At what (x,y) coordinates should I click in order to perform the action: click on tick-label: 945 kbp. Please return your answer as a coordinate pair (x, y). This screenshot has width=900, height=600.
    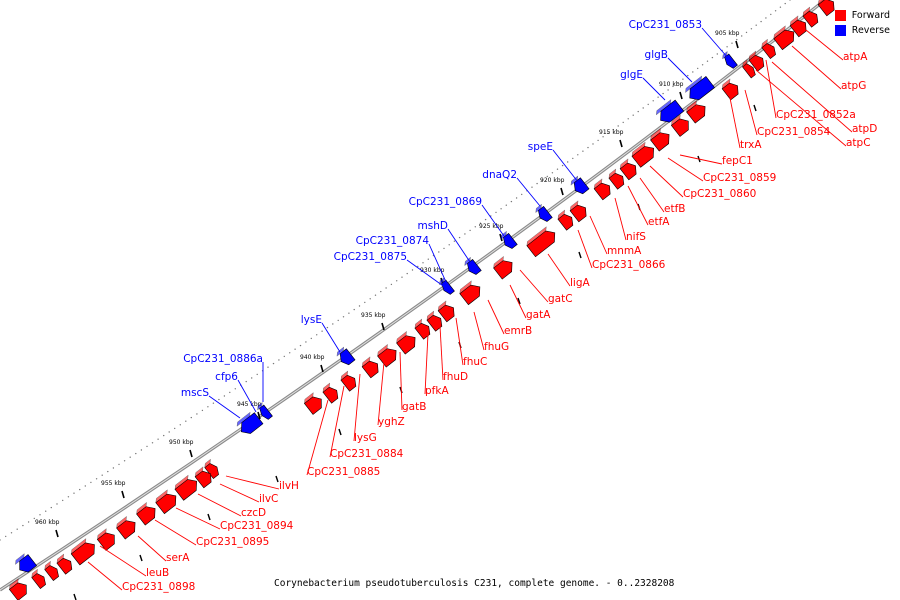
    Looking at the image, I should click on (249, 404).